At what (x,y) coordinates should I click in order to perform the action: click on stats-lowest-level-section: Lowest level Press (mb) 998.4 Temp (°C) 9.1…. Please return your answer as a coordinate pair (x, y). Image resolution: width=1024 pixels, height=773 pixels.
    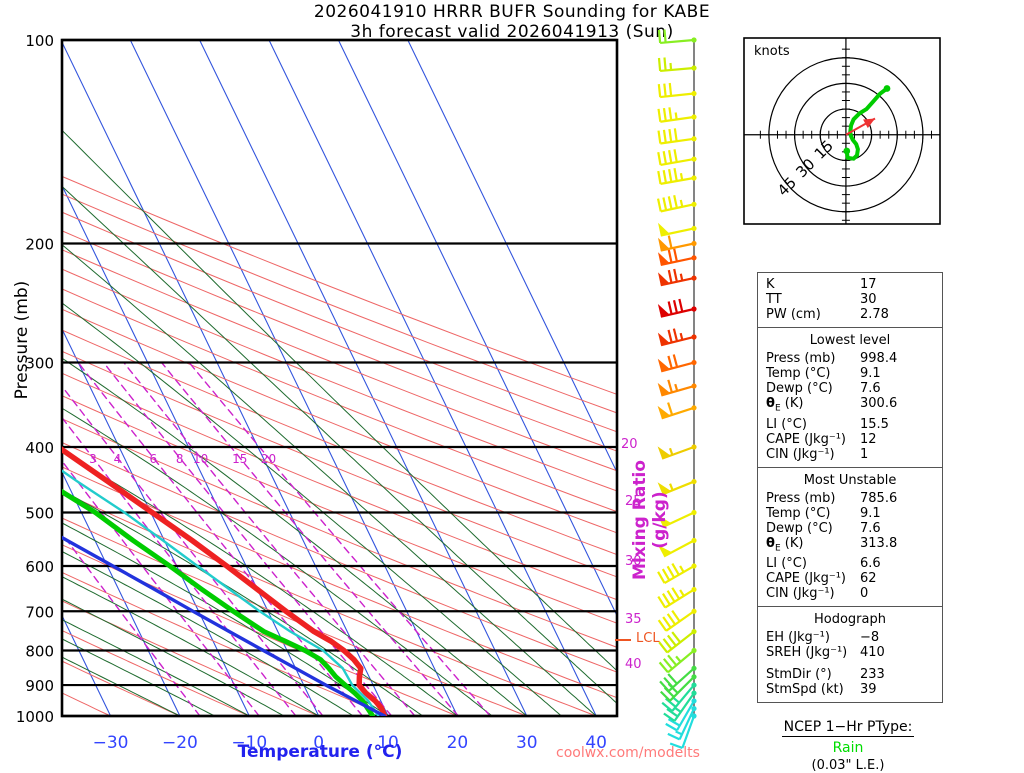
    Looking at the image, I should click on (850, 398).